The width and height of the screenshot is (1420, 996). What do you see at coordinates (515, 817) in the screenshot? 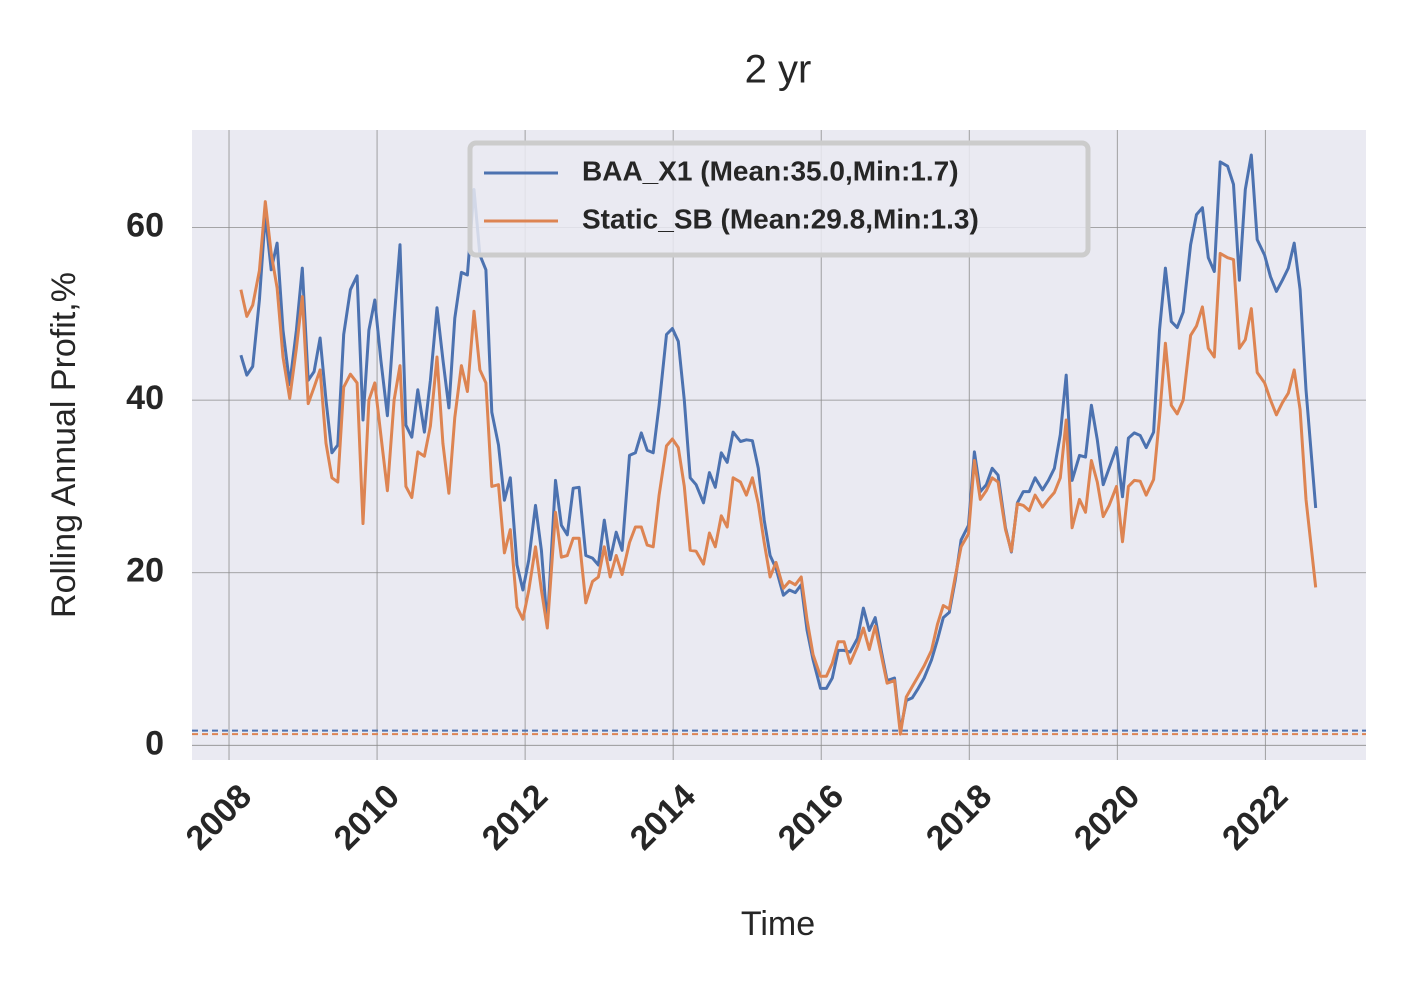
I see `x-tick-label: 2012` at bounding box center [515, 817].